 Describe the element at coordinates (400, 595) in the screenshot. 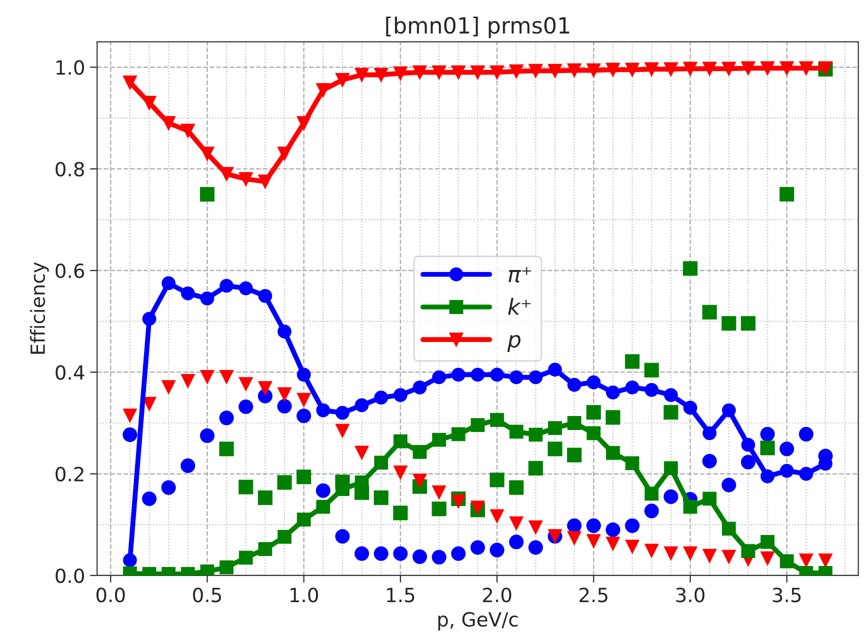

I see `x-tick-label: 1.5` at that location.